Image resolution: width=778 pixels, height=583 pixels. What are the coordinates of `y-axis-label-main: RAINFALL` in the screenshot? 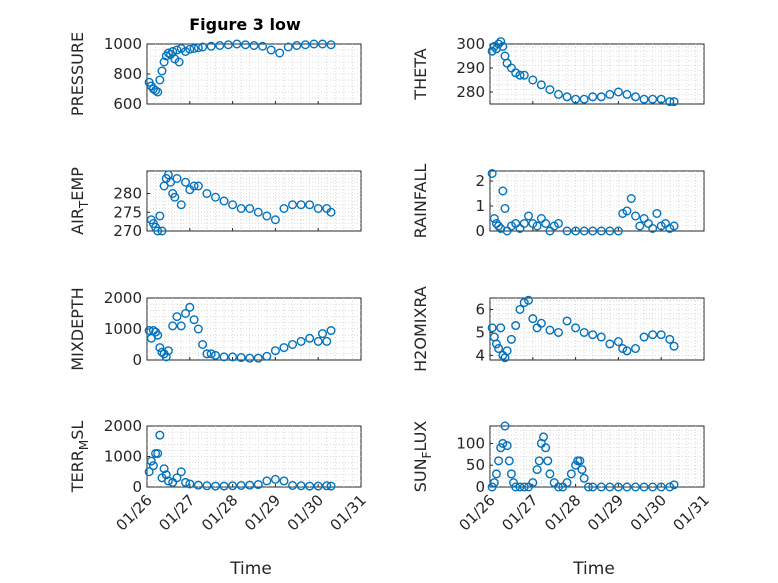 It's located at (420, 201).